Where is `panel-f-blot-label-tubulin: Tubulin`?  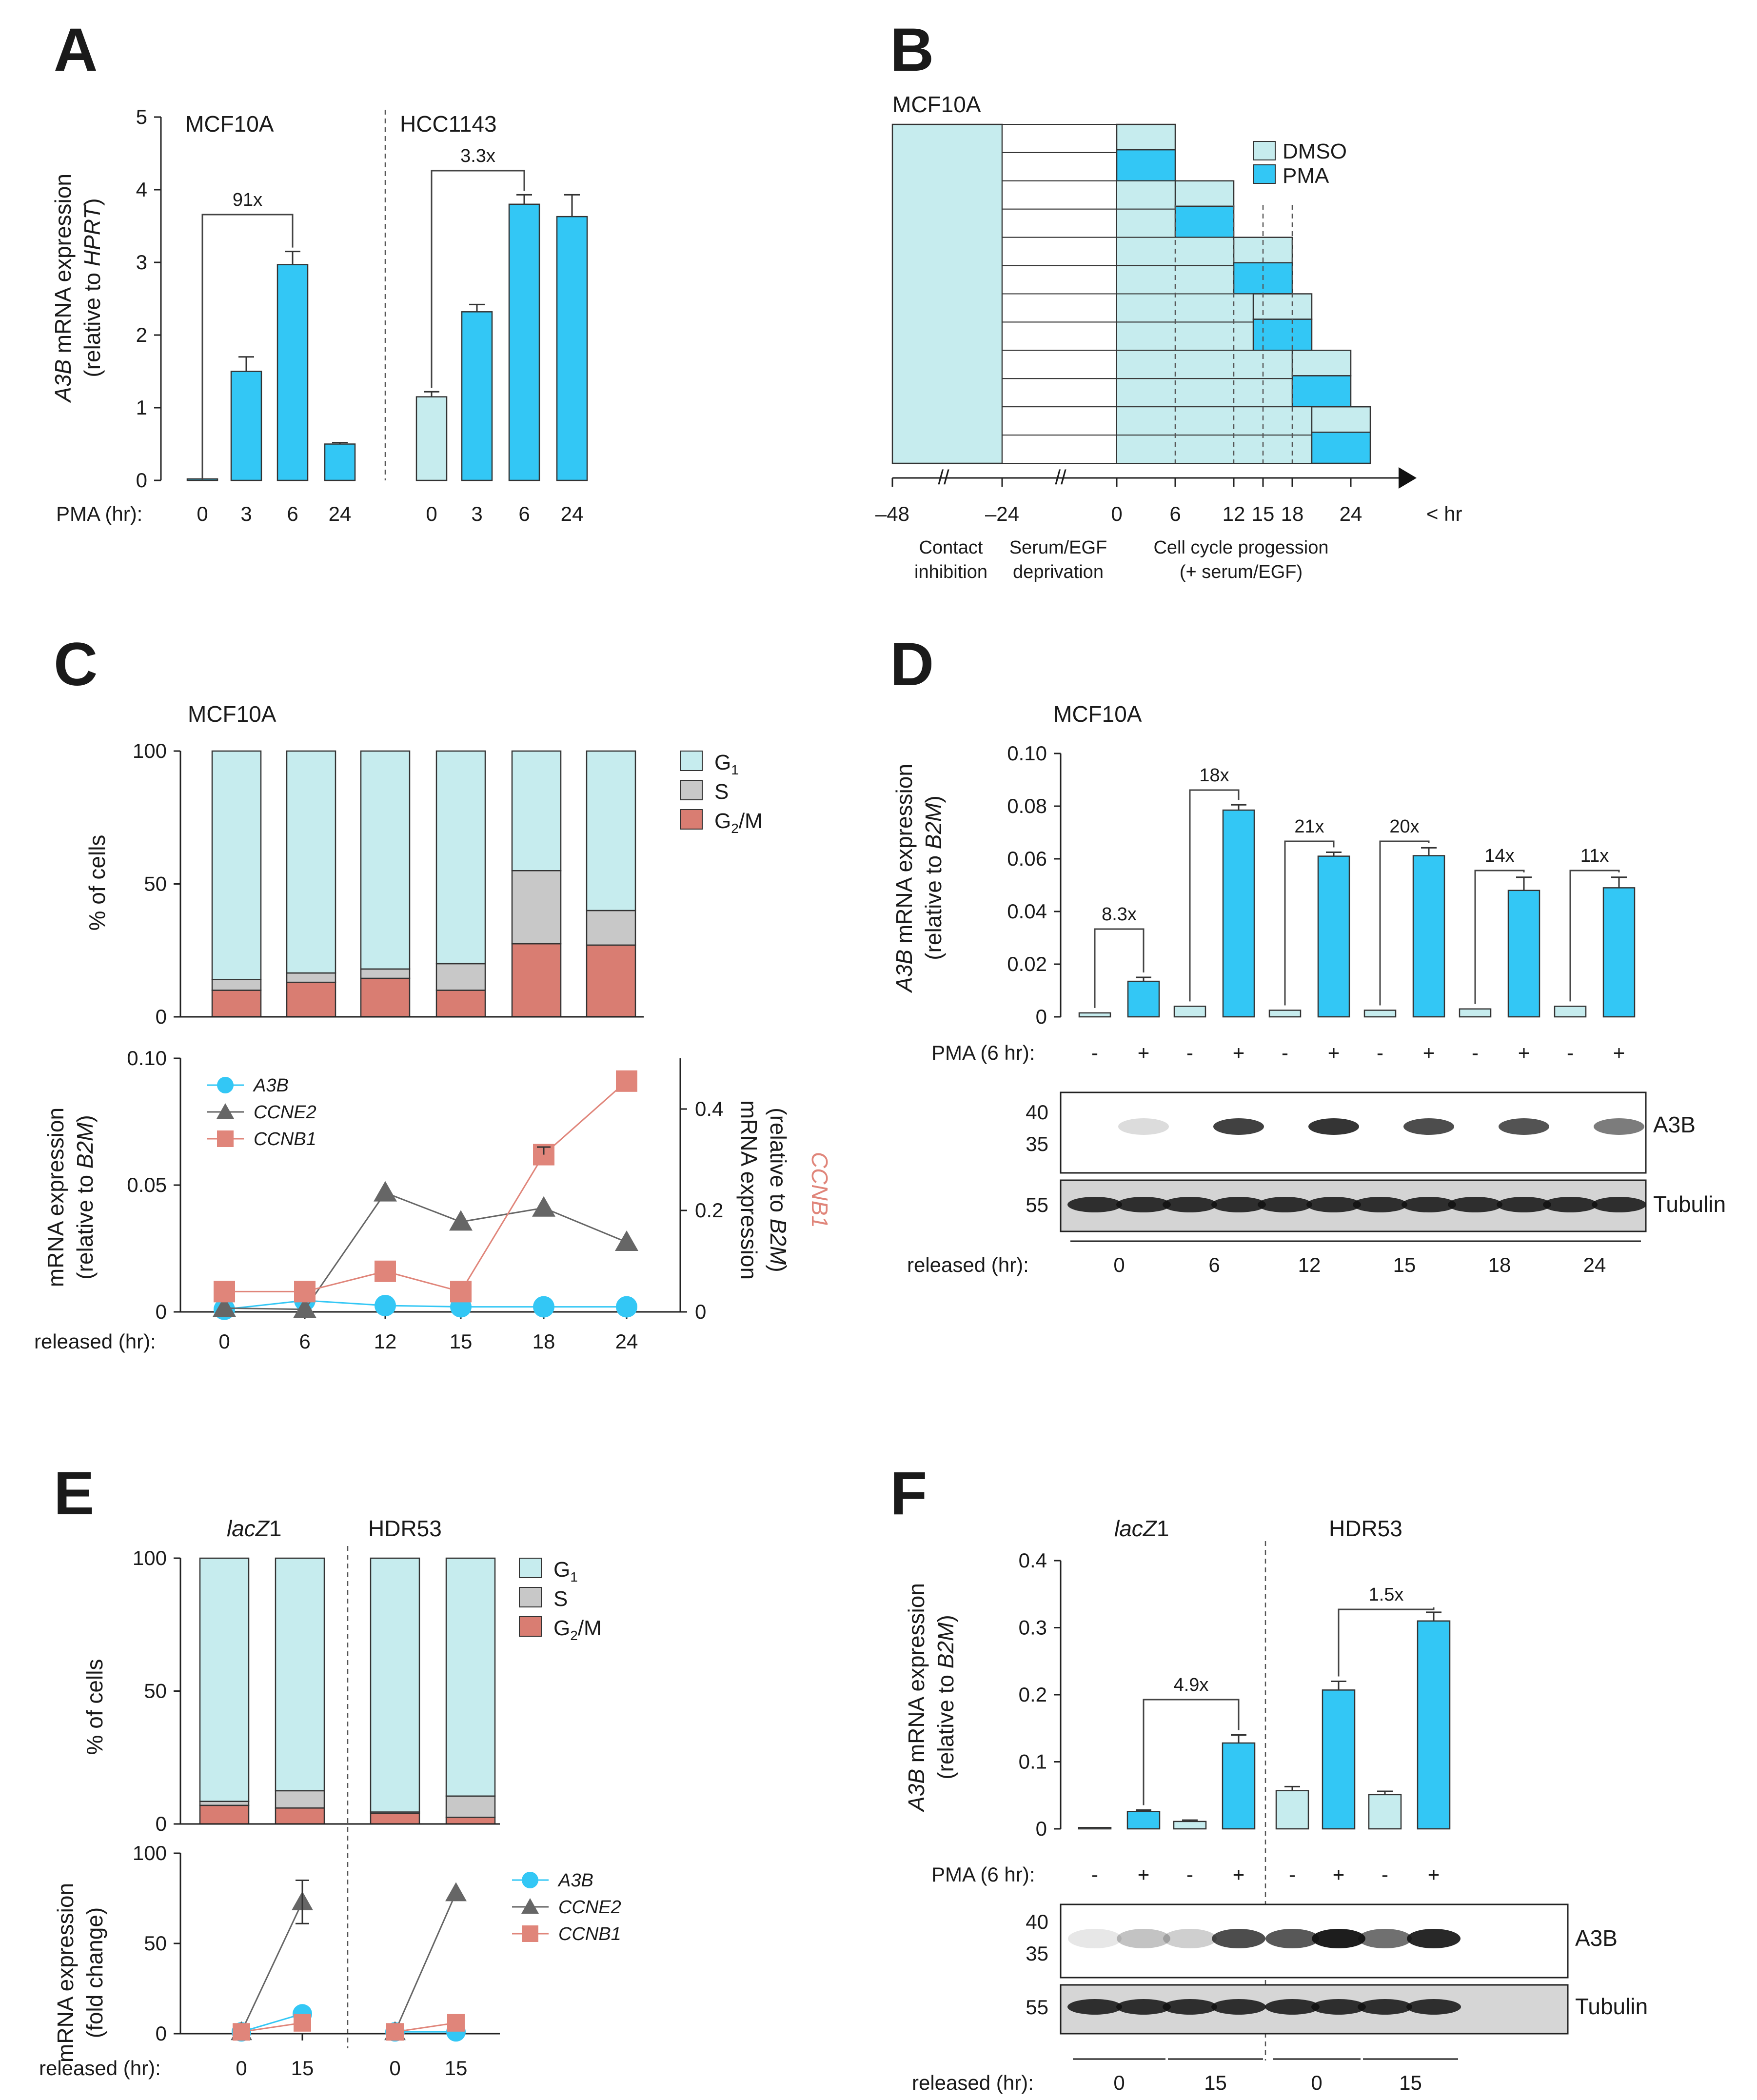
panel-f-blot-label-tubulin: Tubulin is located at coordinates (1611, 2007).